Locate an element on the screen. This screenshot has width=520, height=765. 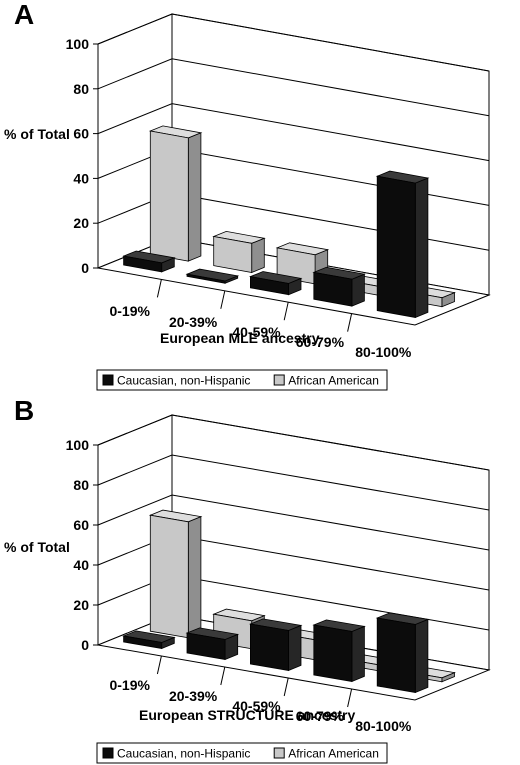
x-axis-title: European STRUCTURE ancestry is located at coordinates (247, 715).